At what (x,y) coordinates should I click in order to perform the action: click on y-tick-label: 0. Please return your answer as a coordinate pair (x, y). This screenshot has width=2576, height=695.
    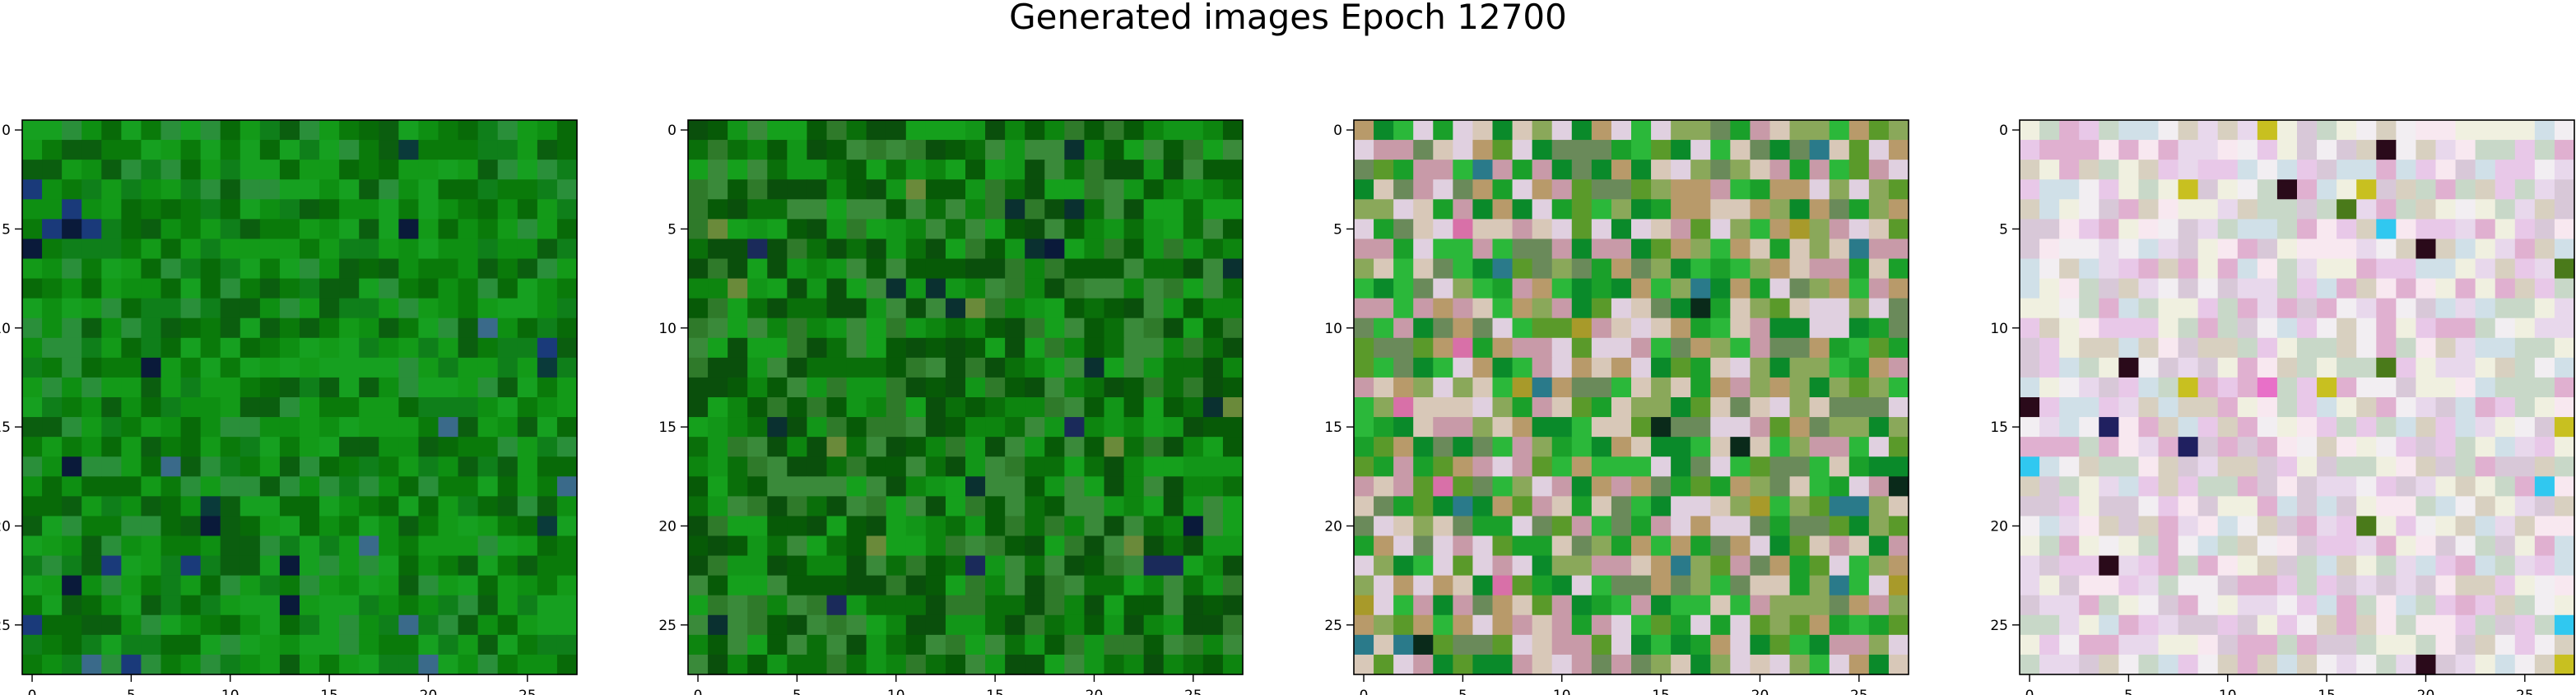
    Looking at the image, I should click on (2003, 131).